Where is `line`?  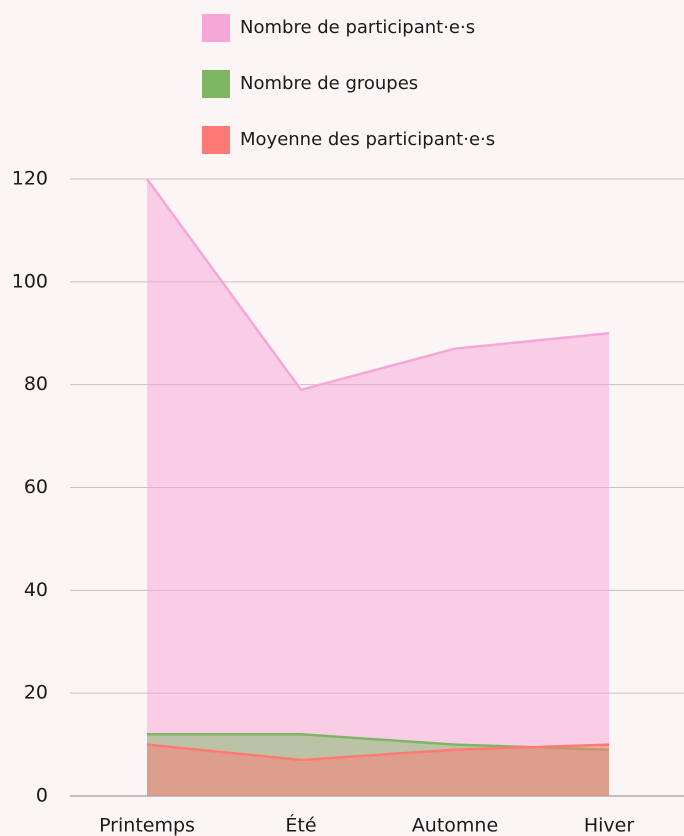
line is located at coordinates (378, 752).